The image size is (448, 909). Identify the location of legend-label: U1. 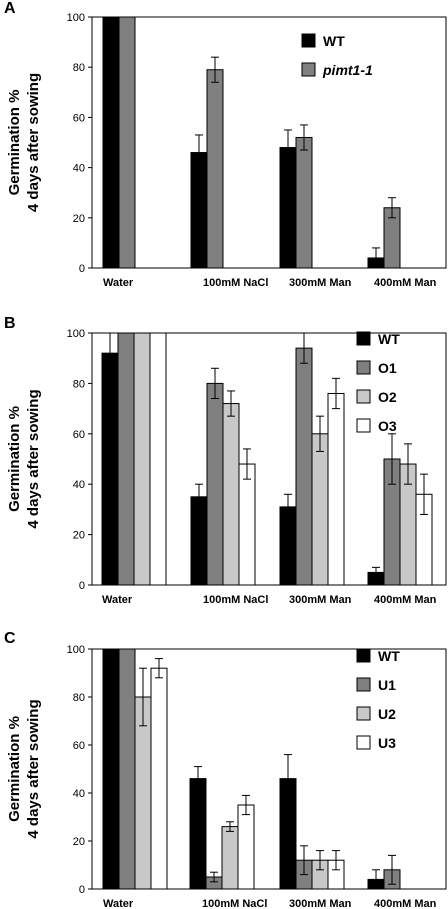
(387, 685).